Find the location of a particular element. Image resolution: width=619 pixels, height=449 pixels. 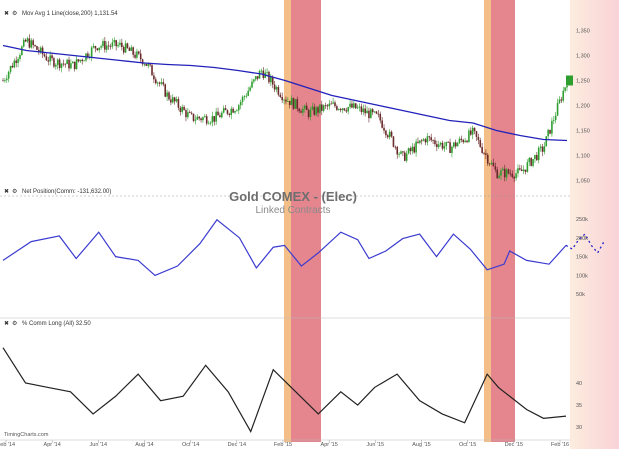

band-red-feb15 is located at coordinates (306, 221).